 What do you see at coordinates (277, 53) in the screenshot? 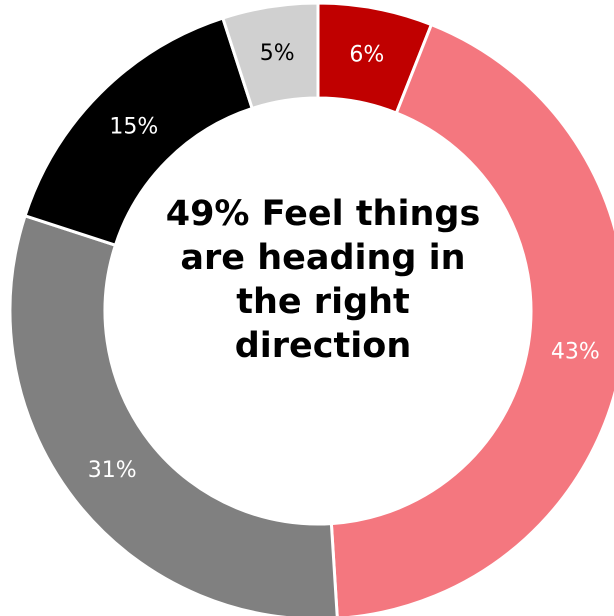
I see `slice-label-5pct: 5%` at bounding box center [277, 53].